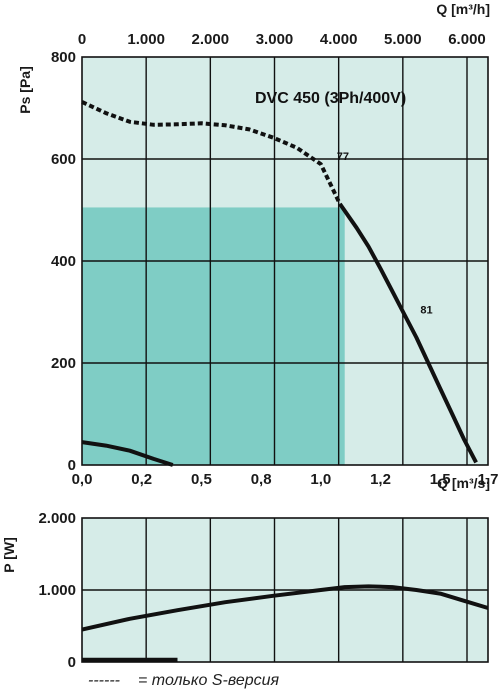  What do you see at coordinates (209, 680) in the screenshot?
I see `legend-text: = только S-версия` at bounding box center [209, 680].